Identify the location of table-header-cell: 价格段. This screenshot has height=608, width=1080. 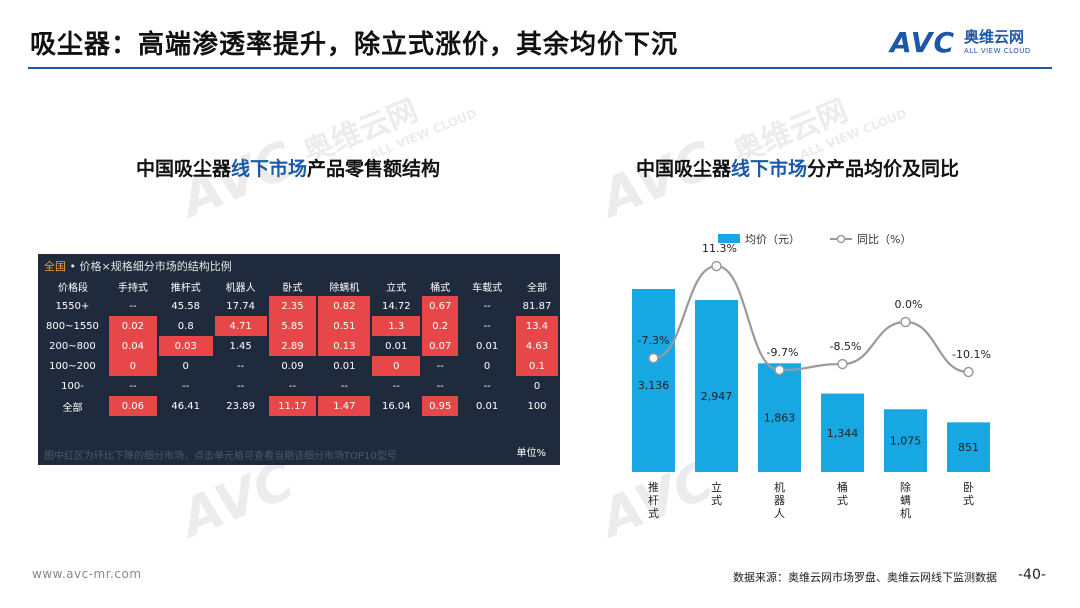
(72, 288).